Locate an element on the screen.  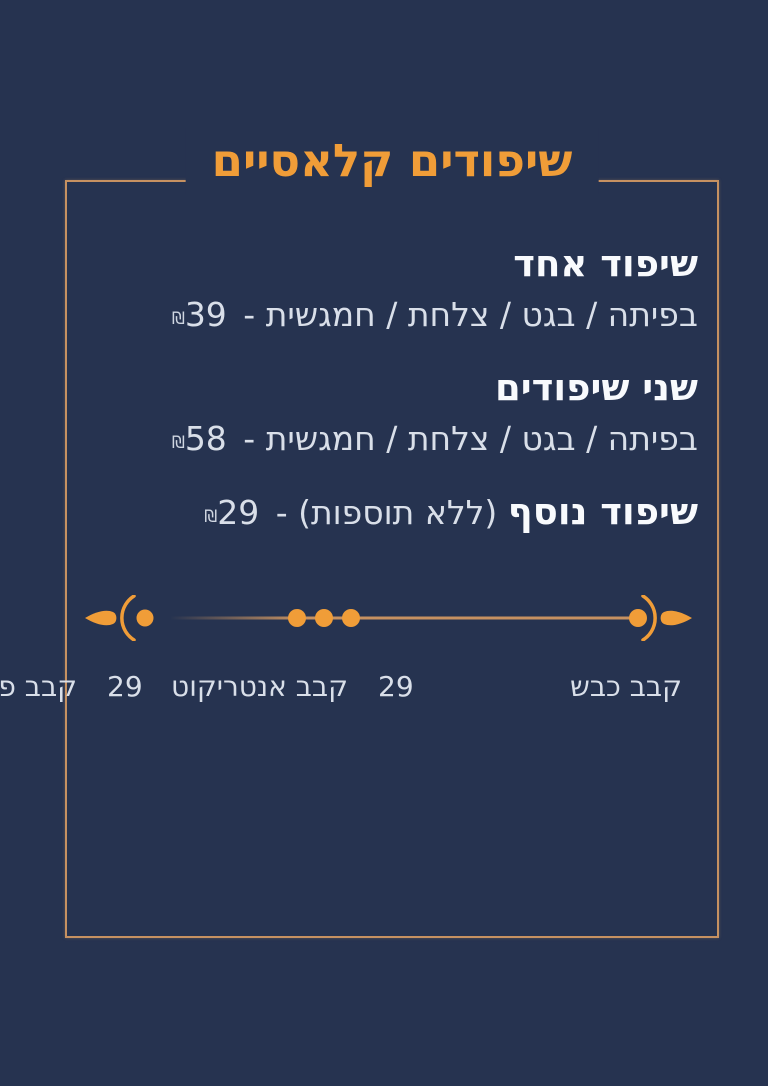
item-name: קבב פרגית is located at coordinates (38, 687).